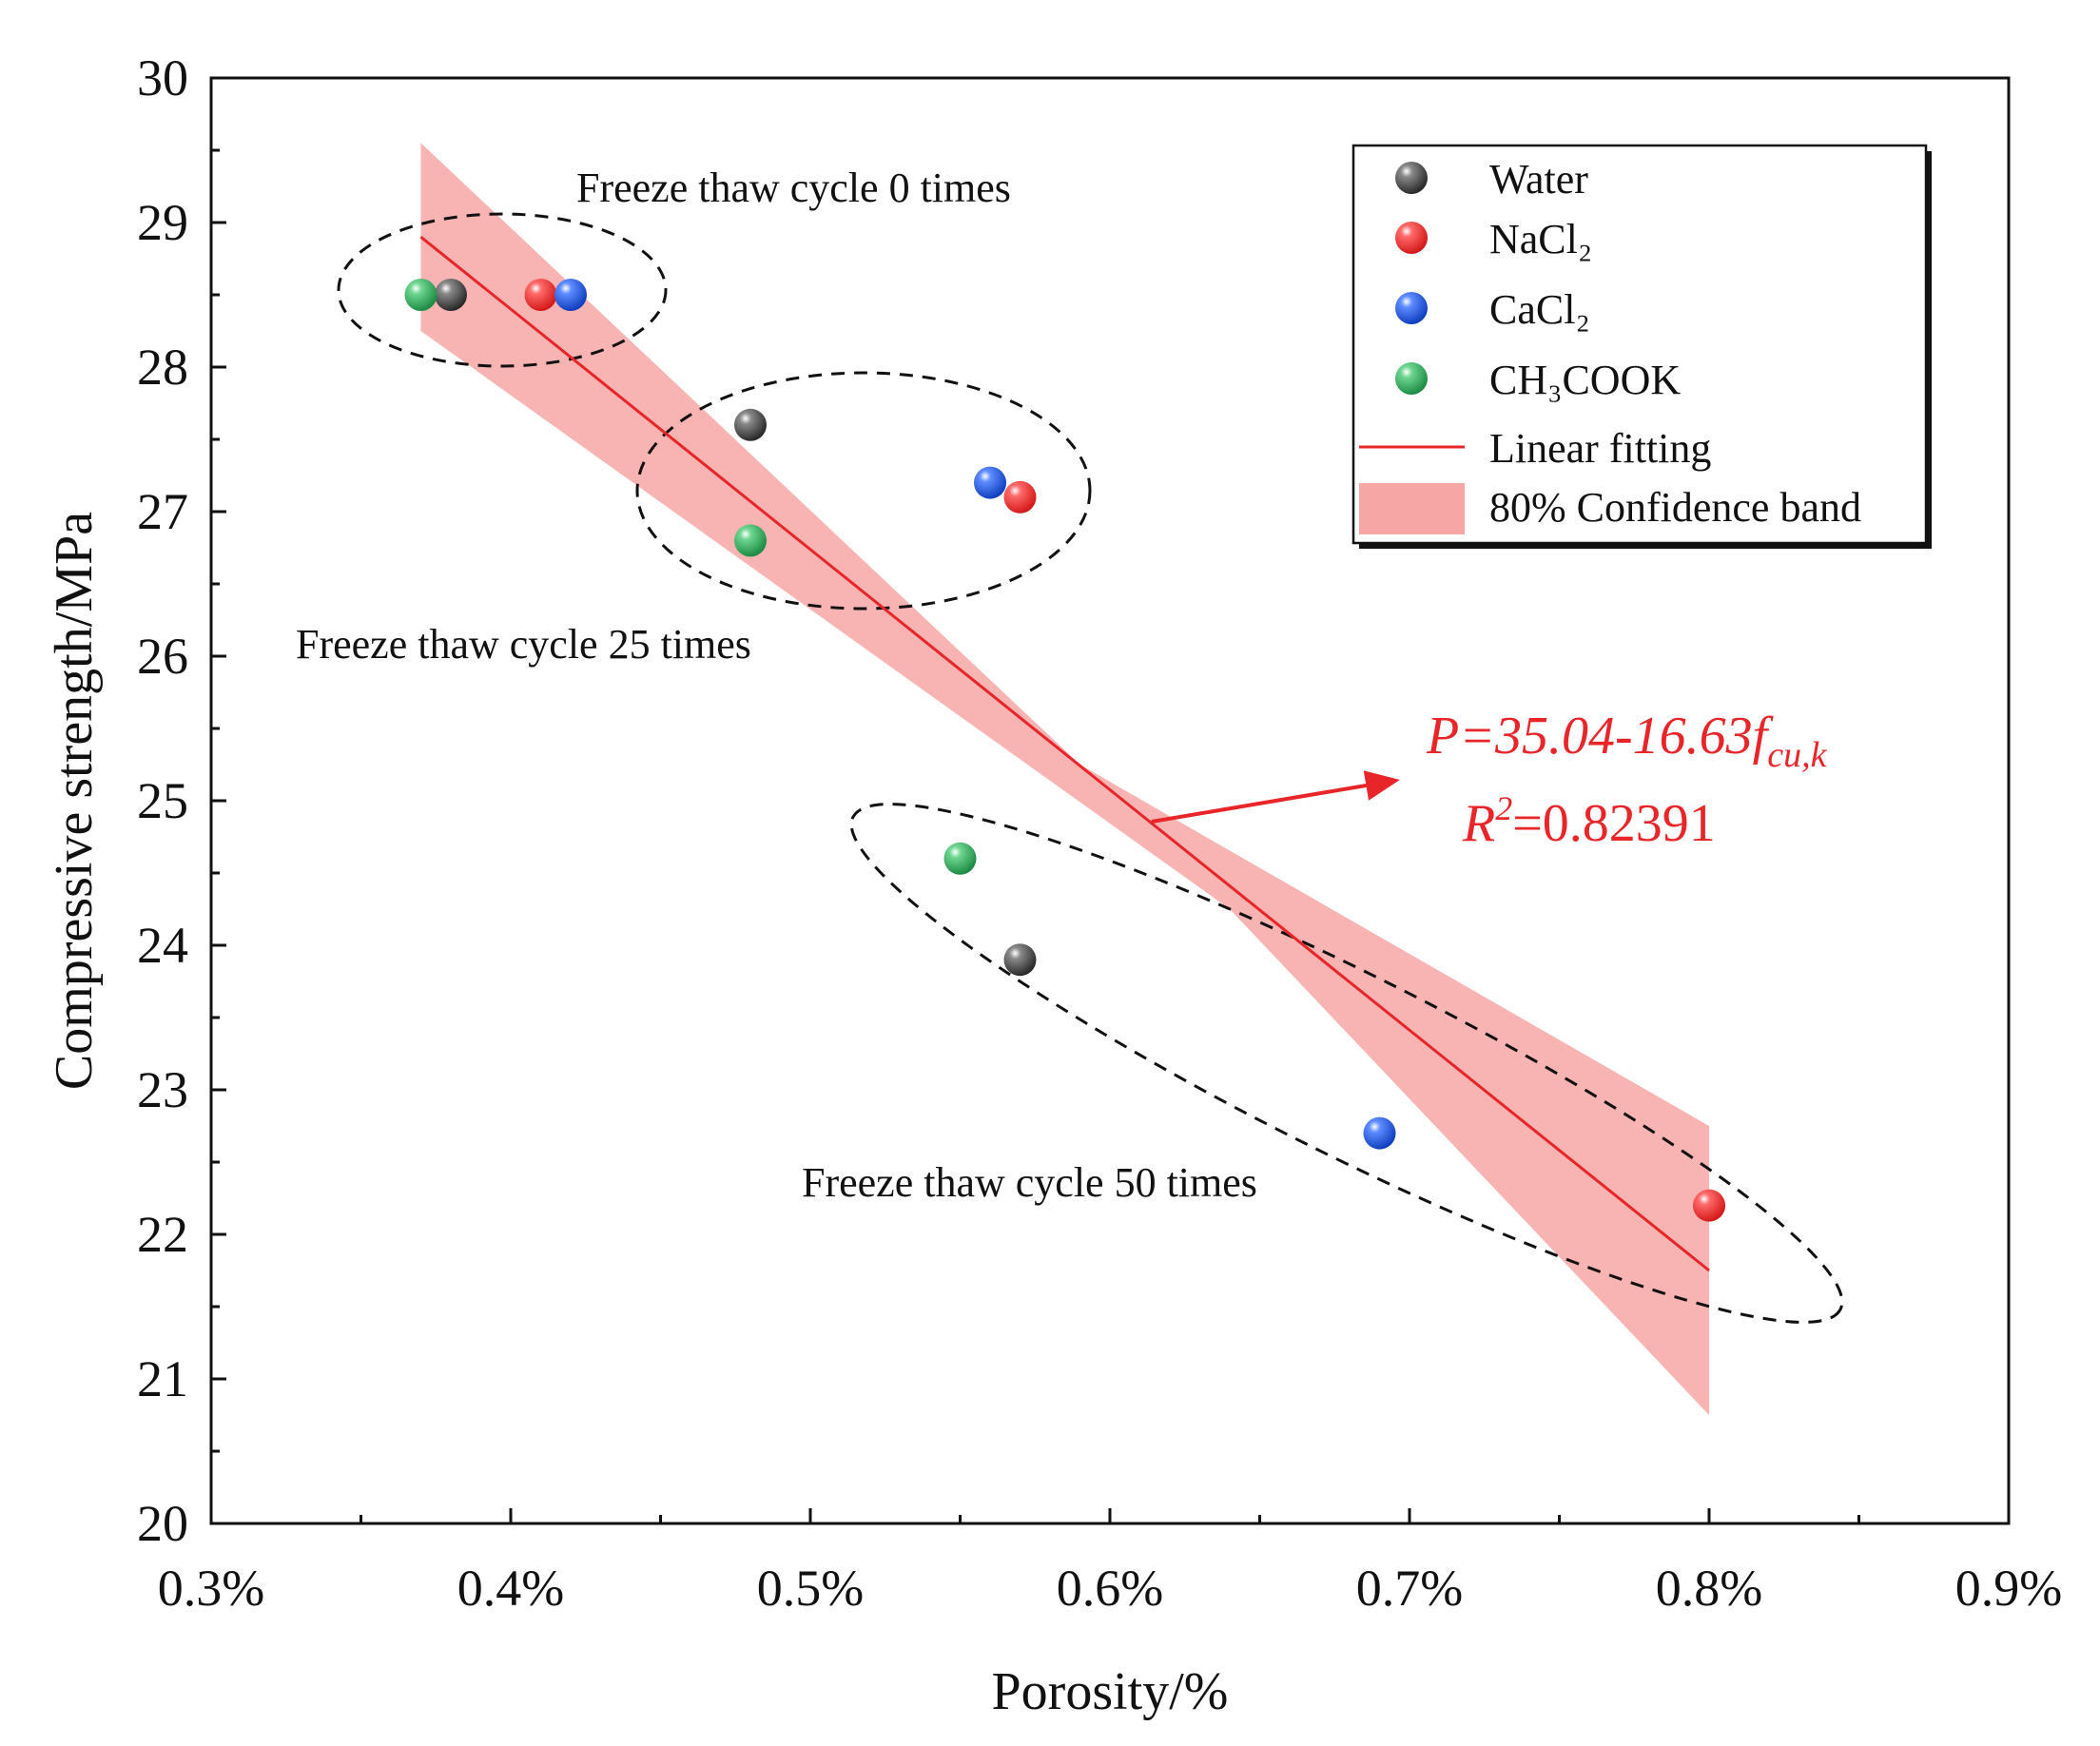 The width and height of the screenshot is (2100, 1746). I want to click on legend-label-linear-fit: Linear fitting, so click(1600, 448).